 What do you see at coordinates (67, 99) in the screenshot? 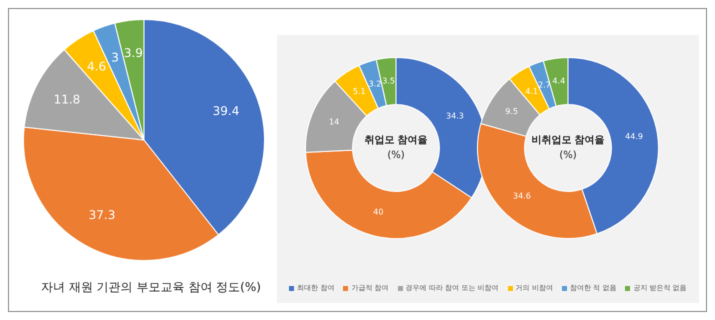
I see `data-label: 11.8` at bounding box center [67, 99].